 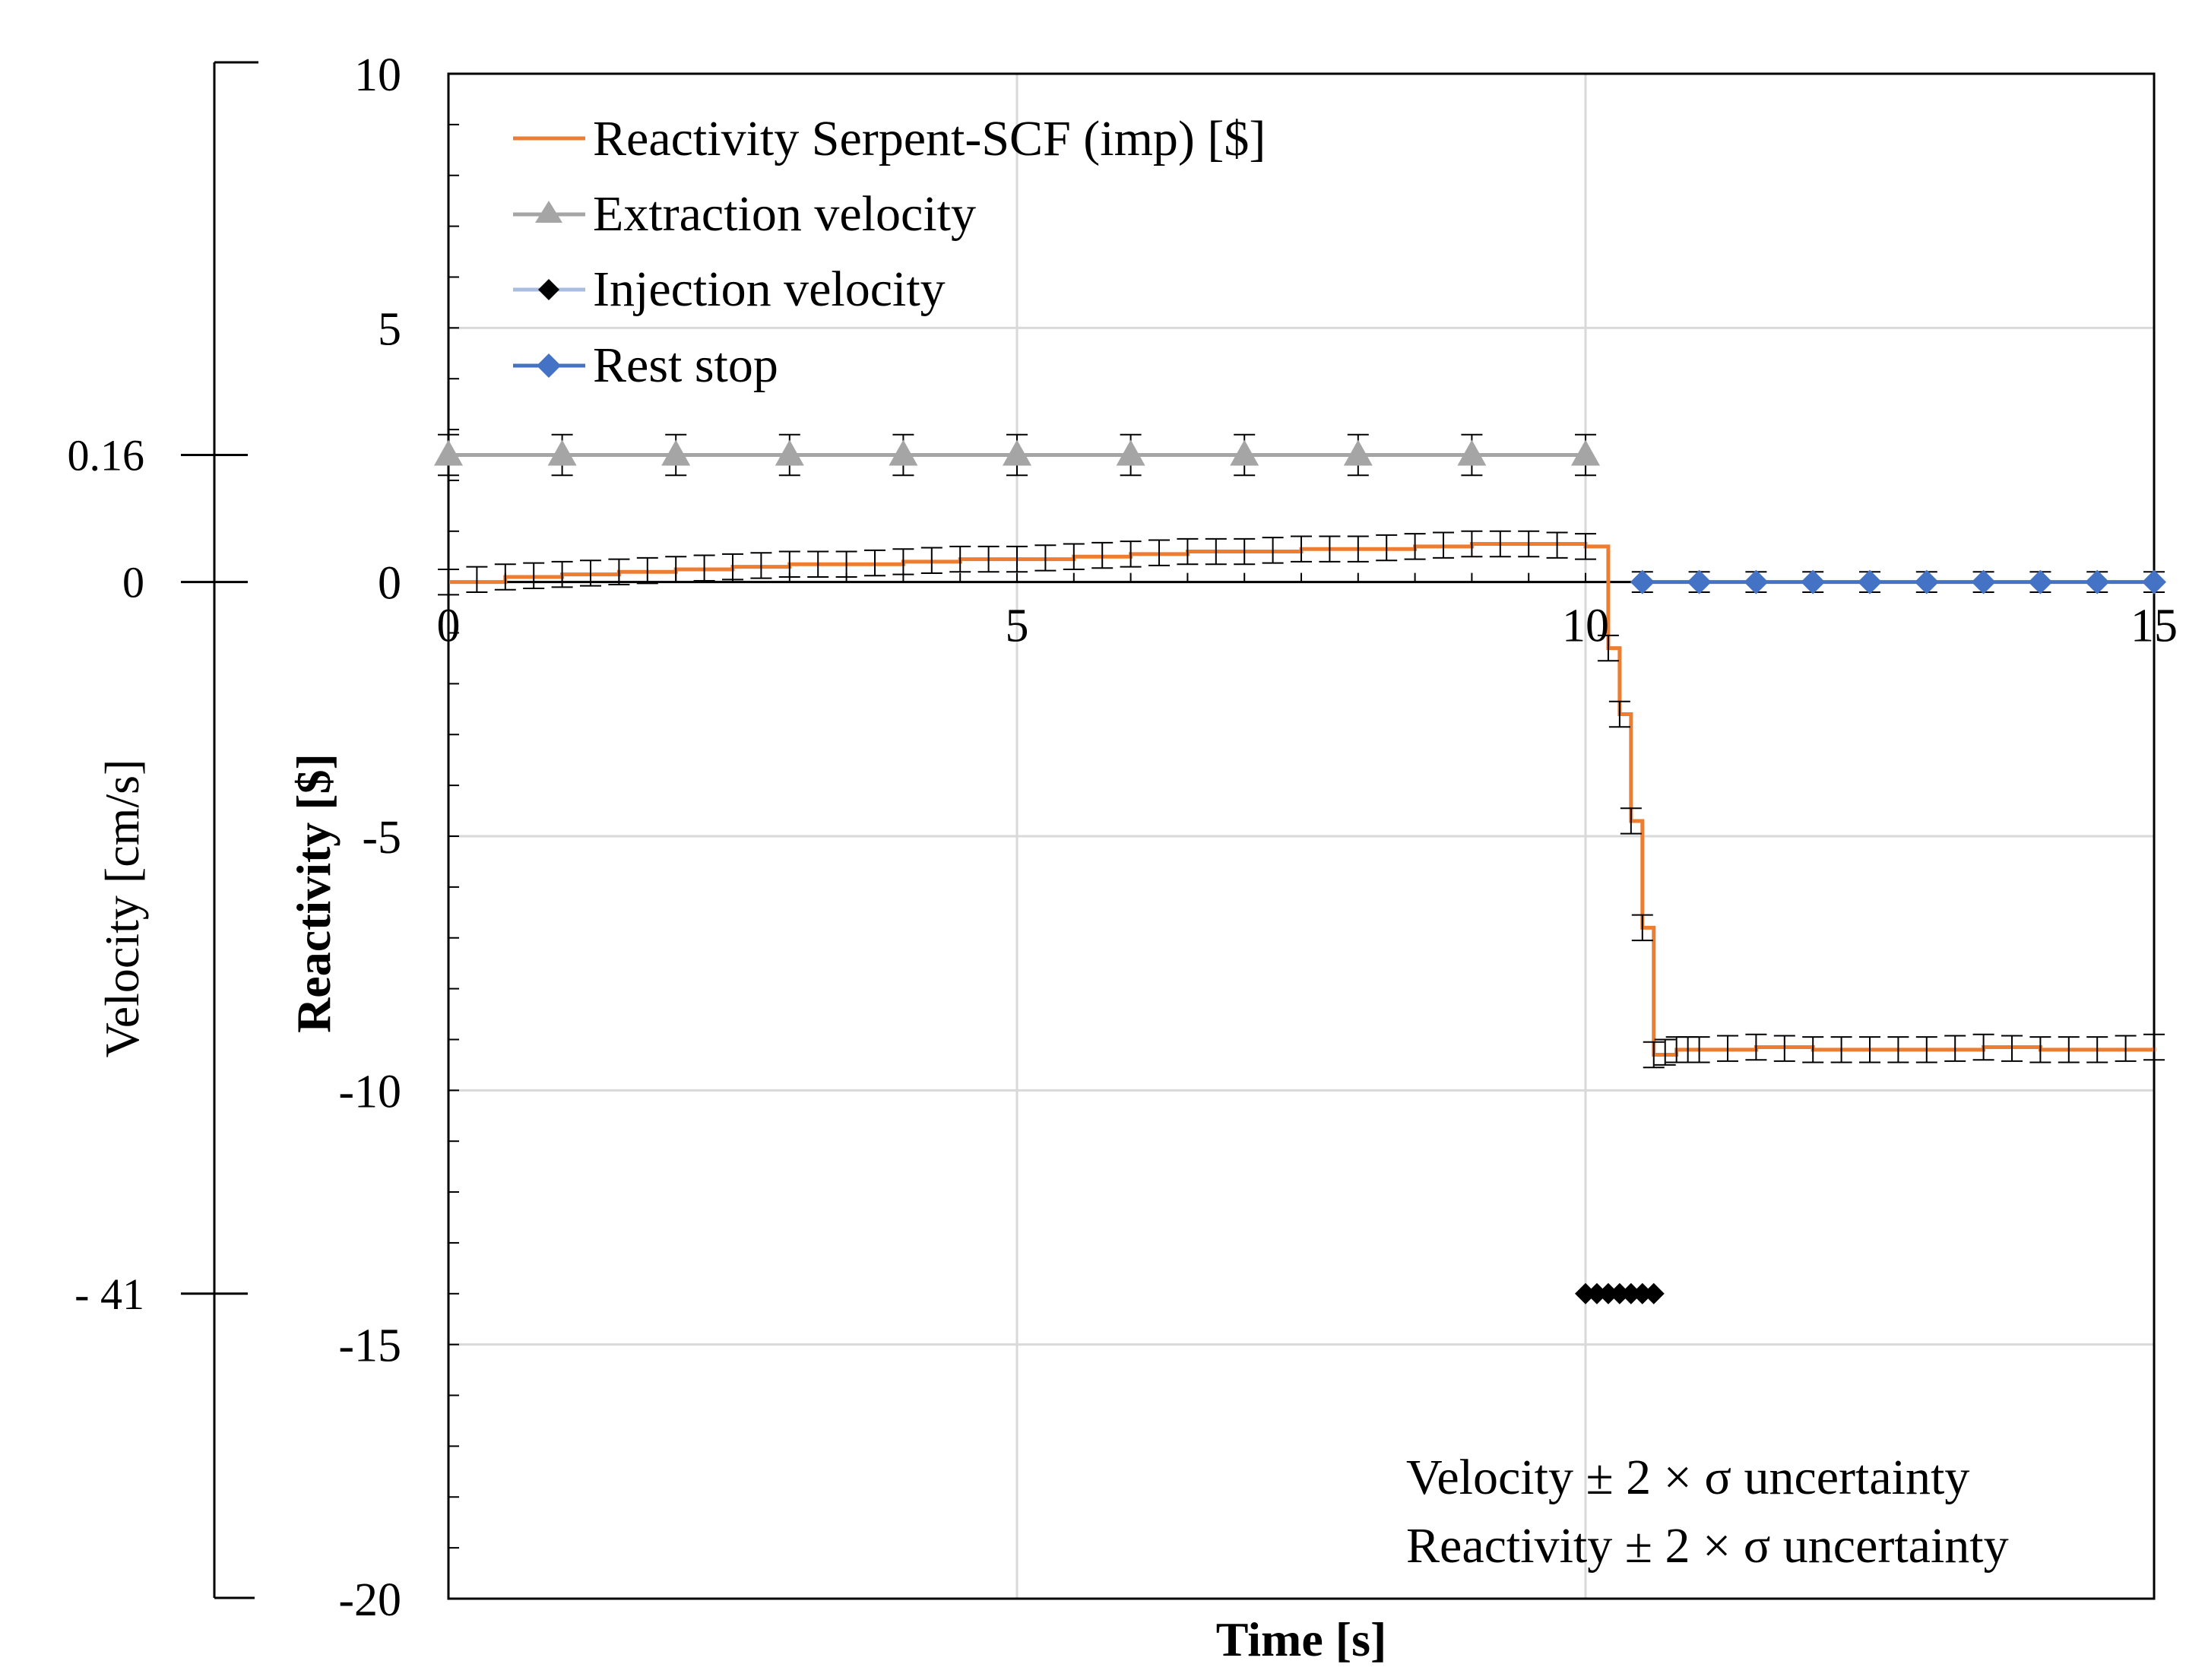 I want to click on x-tick-label: 0, so click(x=449, y=626).